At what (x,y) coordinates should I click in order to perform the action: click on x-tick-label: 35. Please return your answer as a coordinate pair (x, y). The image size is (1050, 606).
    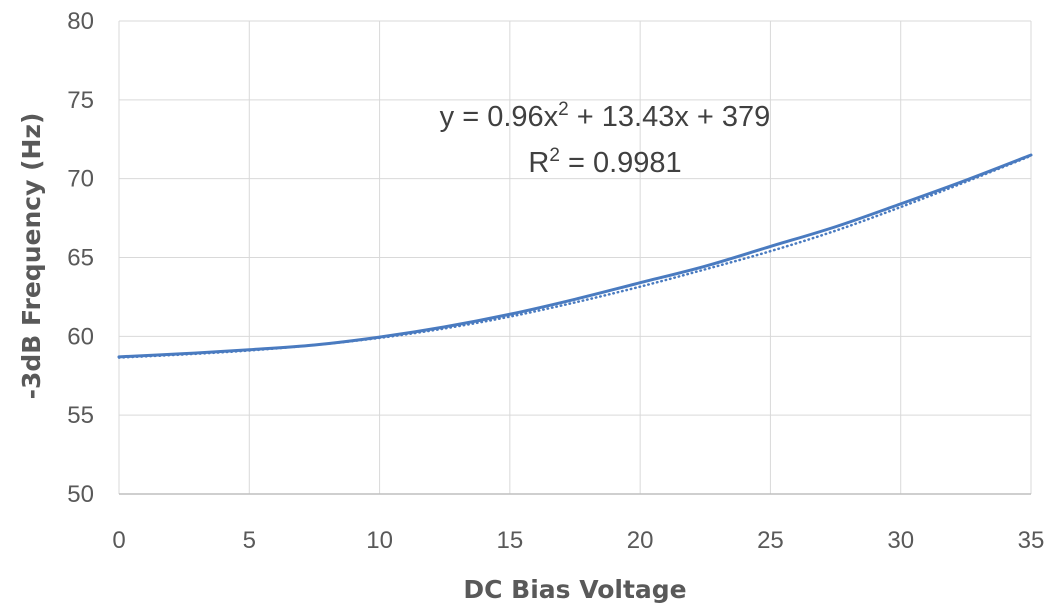
    Looking at the image, I should click on (1031, 540).